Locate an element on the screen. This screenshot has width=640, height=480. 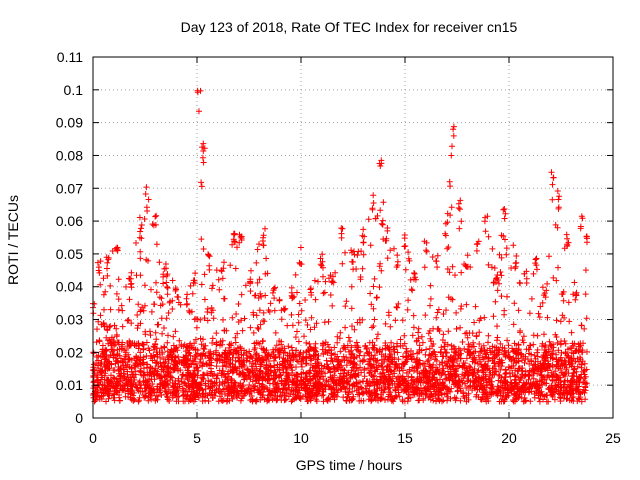
x-tick-labels: 0 5 10 15 20 25 is located at coordinates (355, 438).